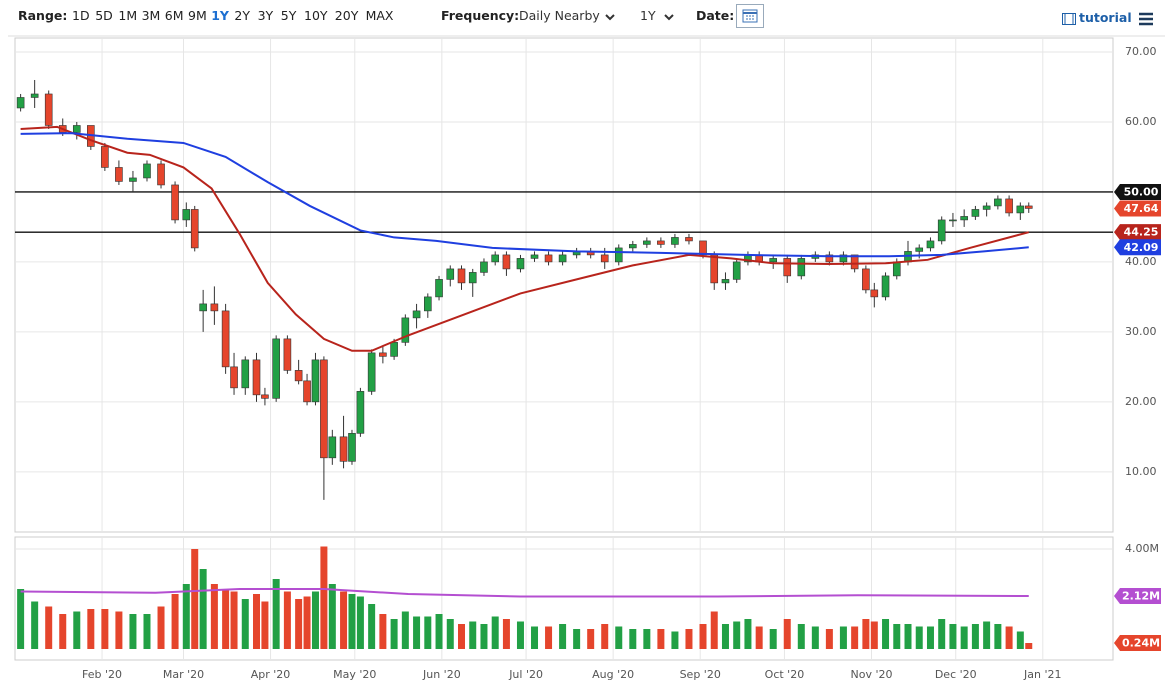  What do you see at coordinates (1141, 51) in the screenshot?
I see `y-tick-label: 70.00` at bounding box center [1141, 51].